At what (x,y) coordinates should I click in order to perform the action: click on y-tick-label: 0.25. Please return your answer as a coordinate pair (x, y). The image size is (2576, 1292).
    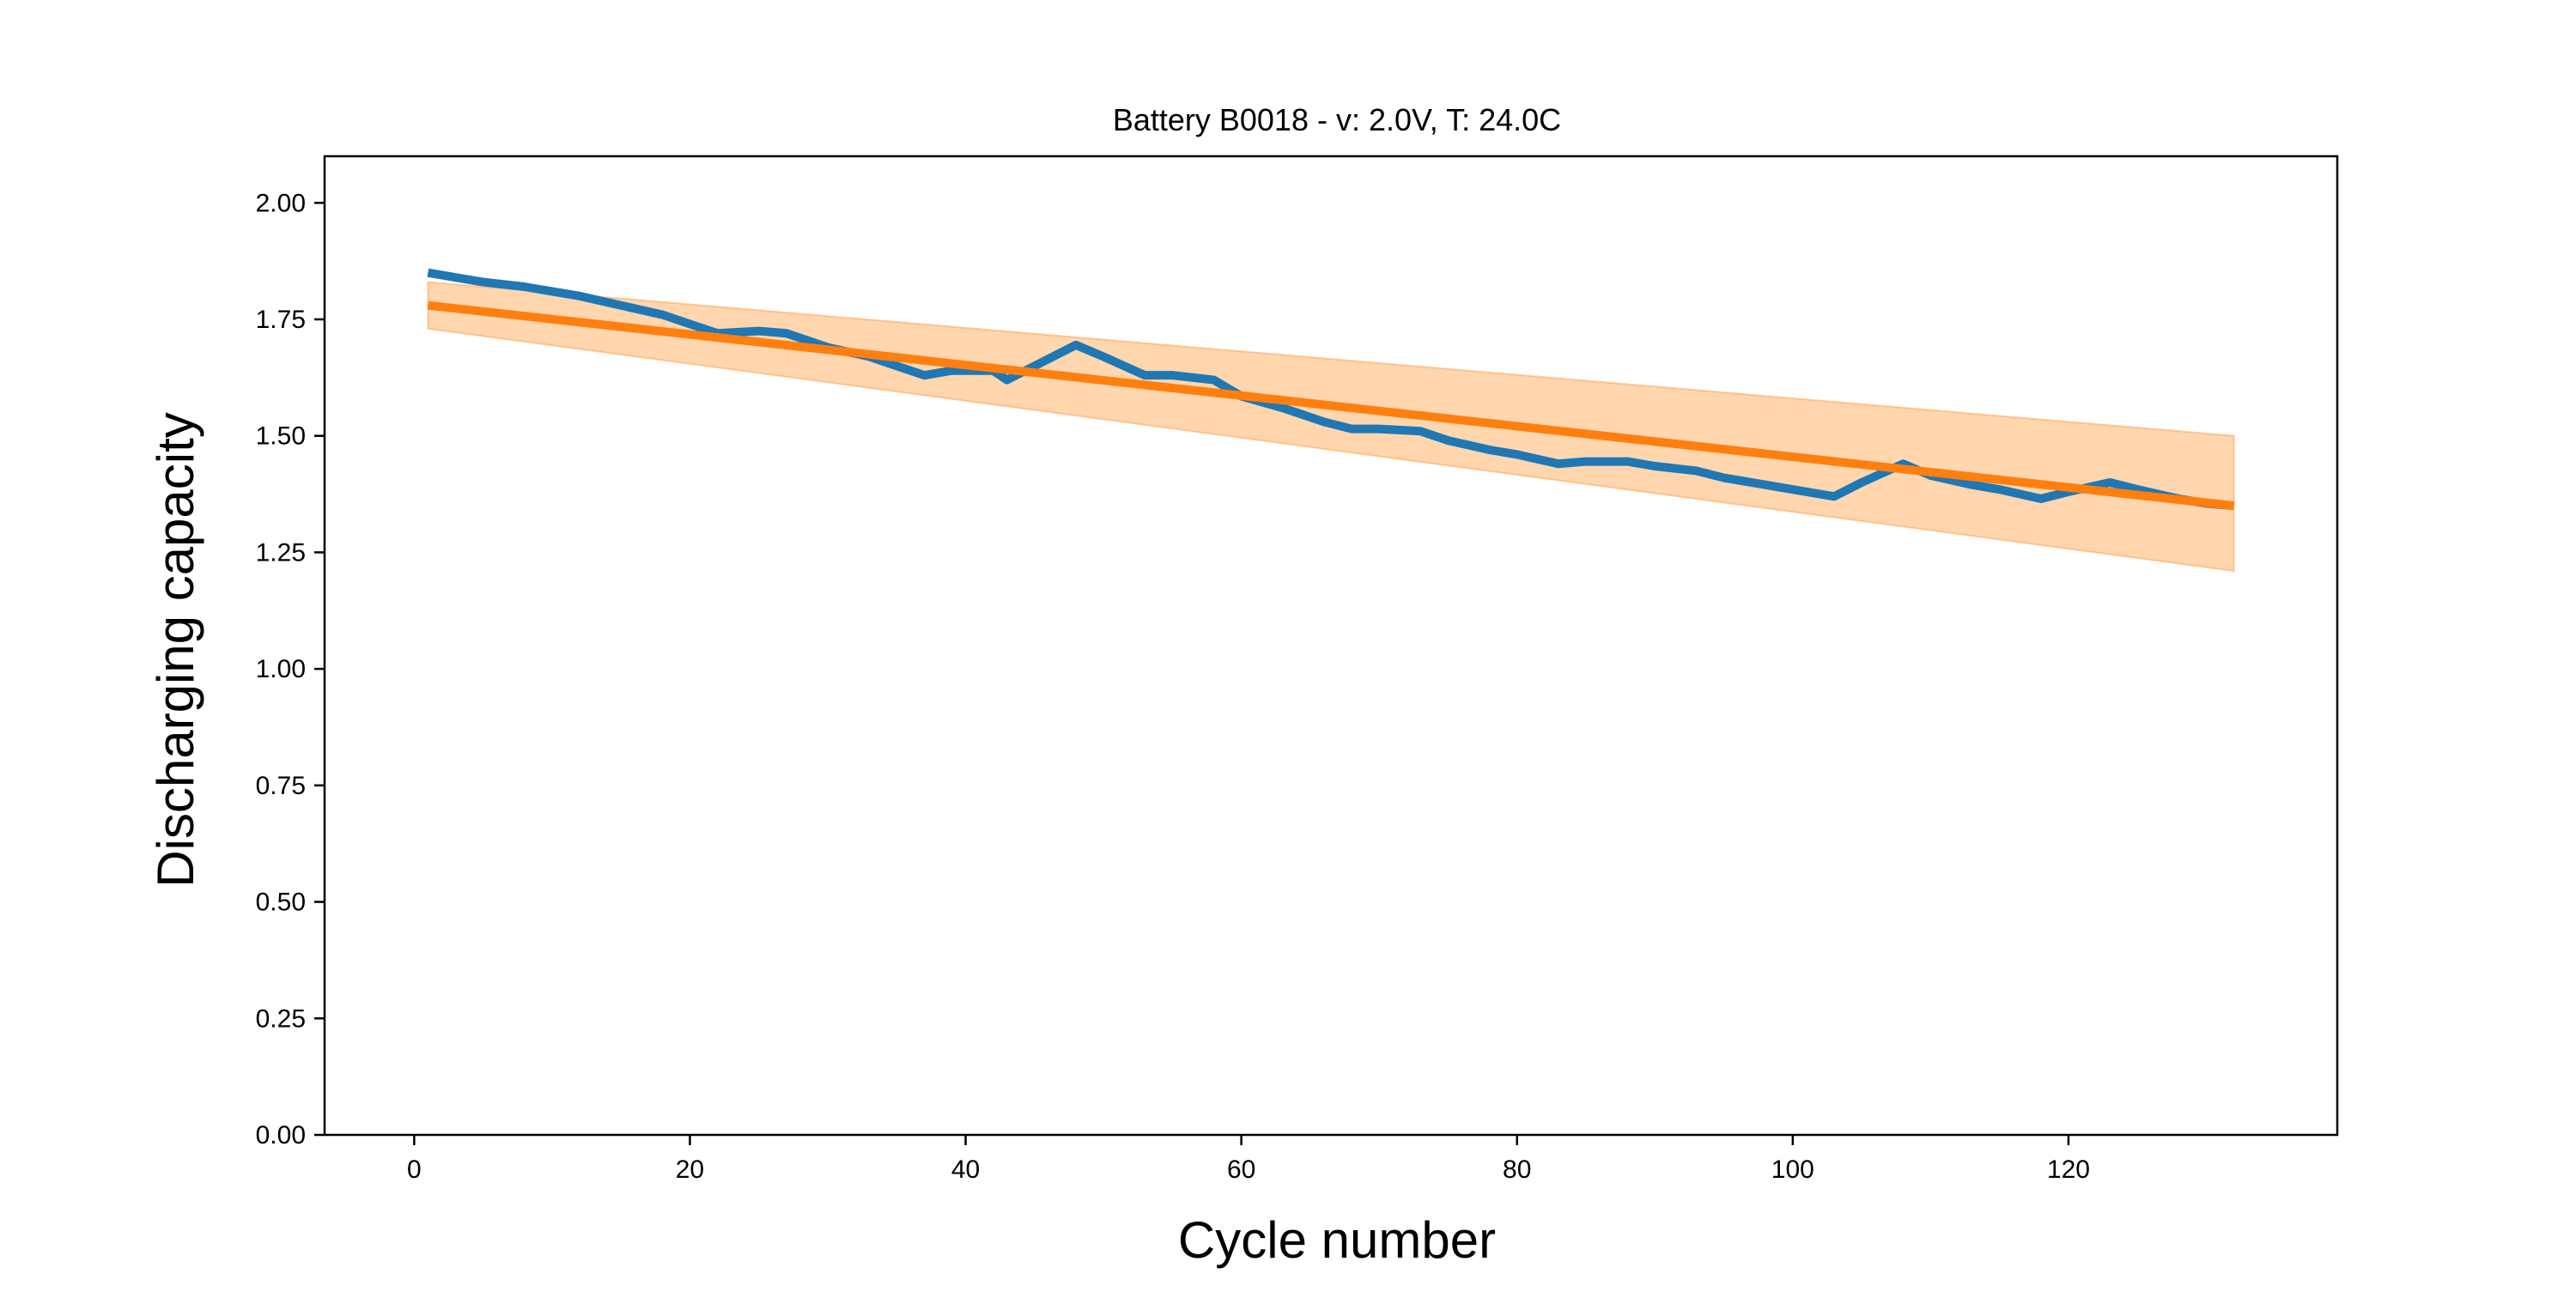
    Looking at the image, I should click on (281, 1018).